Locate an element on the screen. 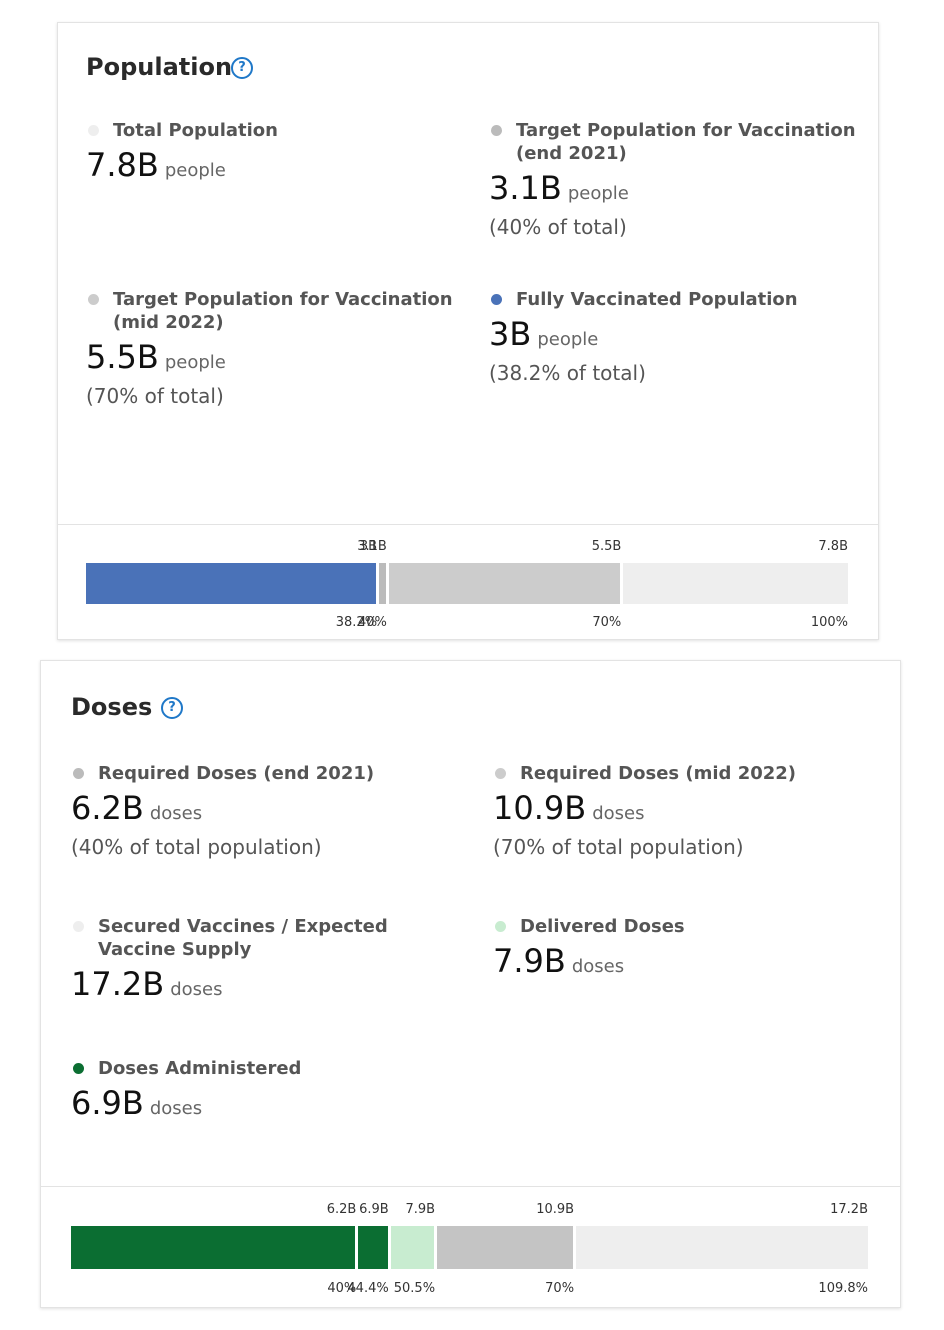 Image resolution: width=944 pixels, height=1330 pixels. stat-value: 7.9B is located at coordinates (529, 961).